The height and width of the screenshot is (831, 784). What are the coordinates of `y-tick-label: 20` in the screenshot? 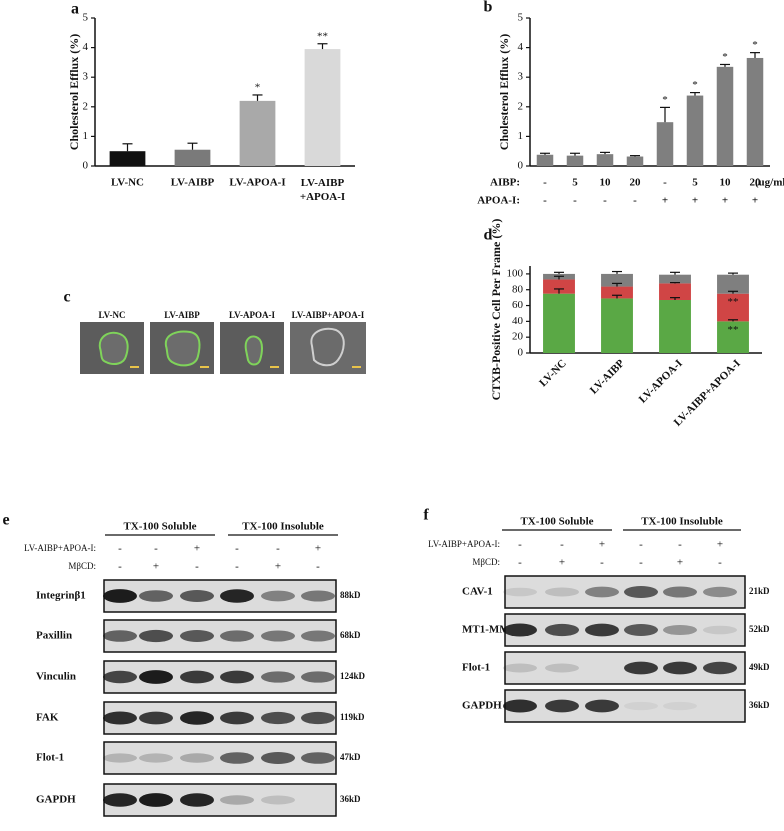 It's located at (518, 337).